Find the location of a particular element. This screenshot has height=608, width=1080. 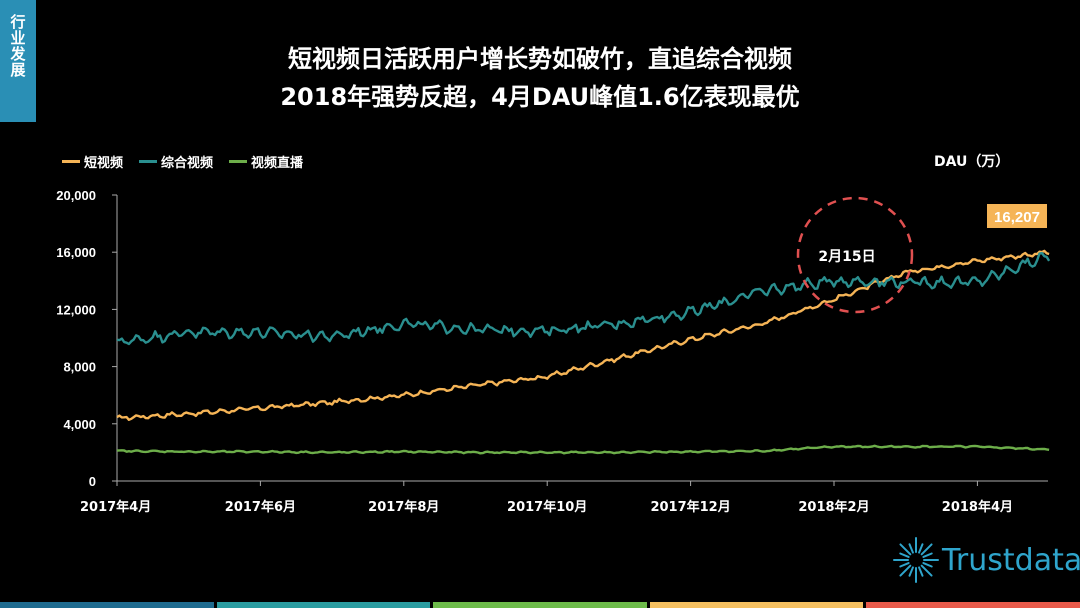

y-tick-label: 0 is located at coordinates (92, 481).